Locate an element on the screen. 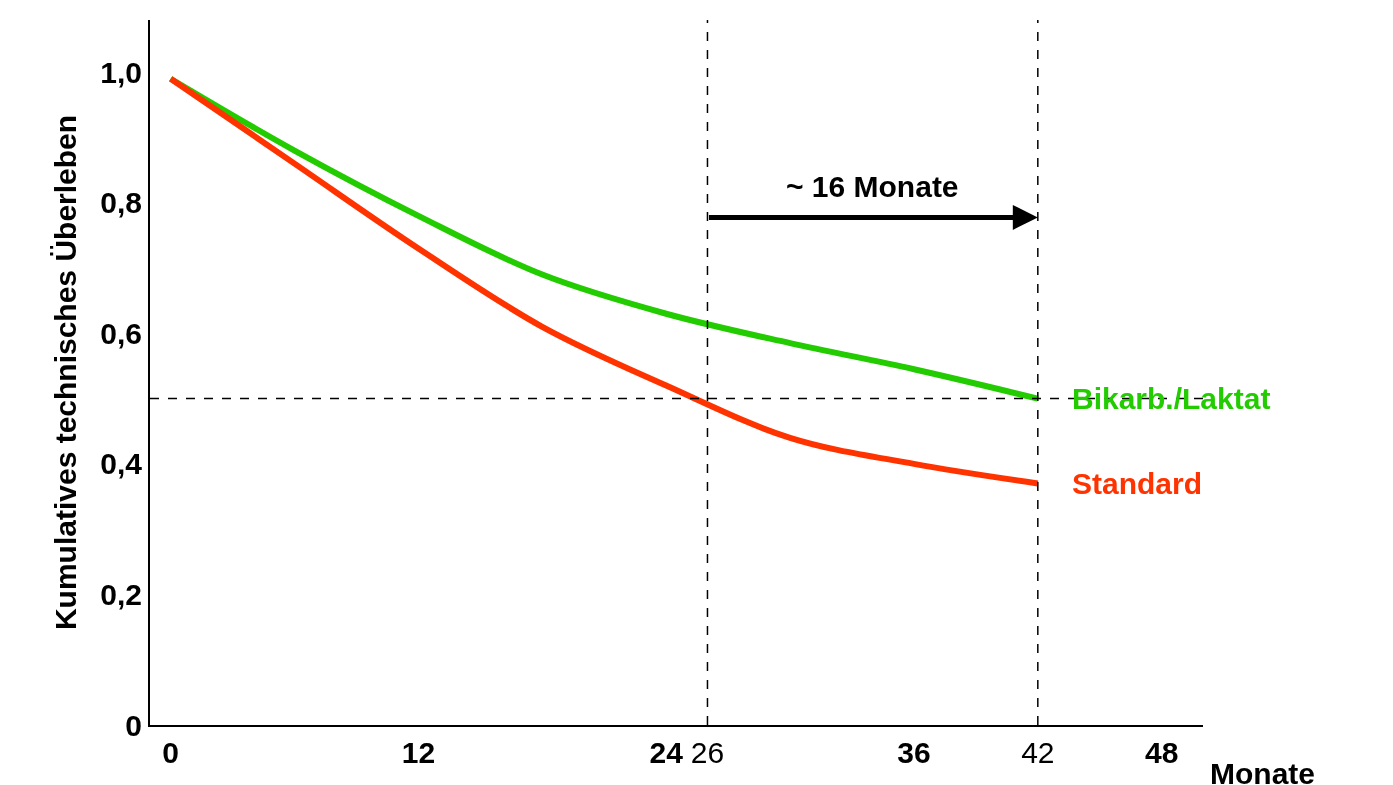  x-tick-label: 48 is located at coordinates (1162, 752).